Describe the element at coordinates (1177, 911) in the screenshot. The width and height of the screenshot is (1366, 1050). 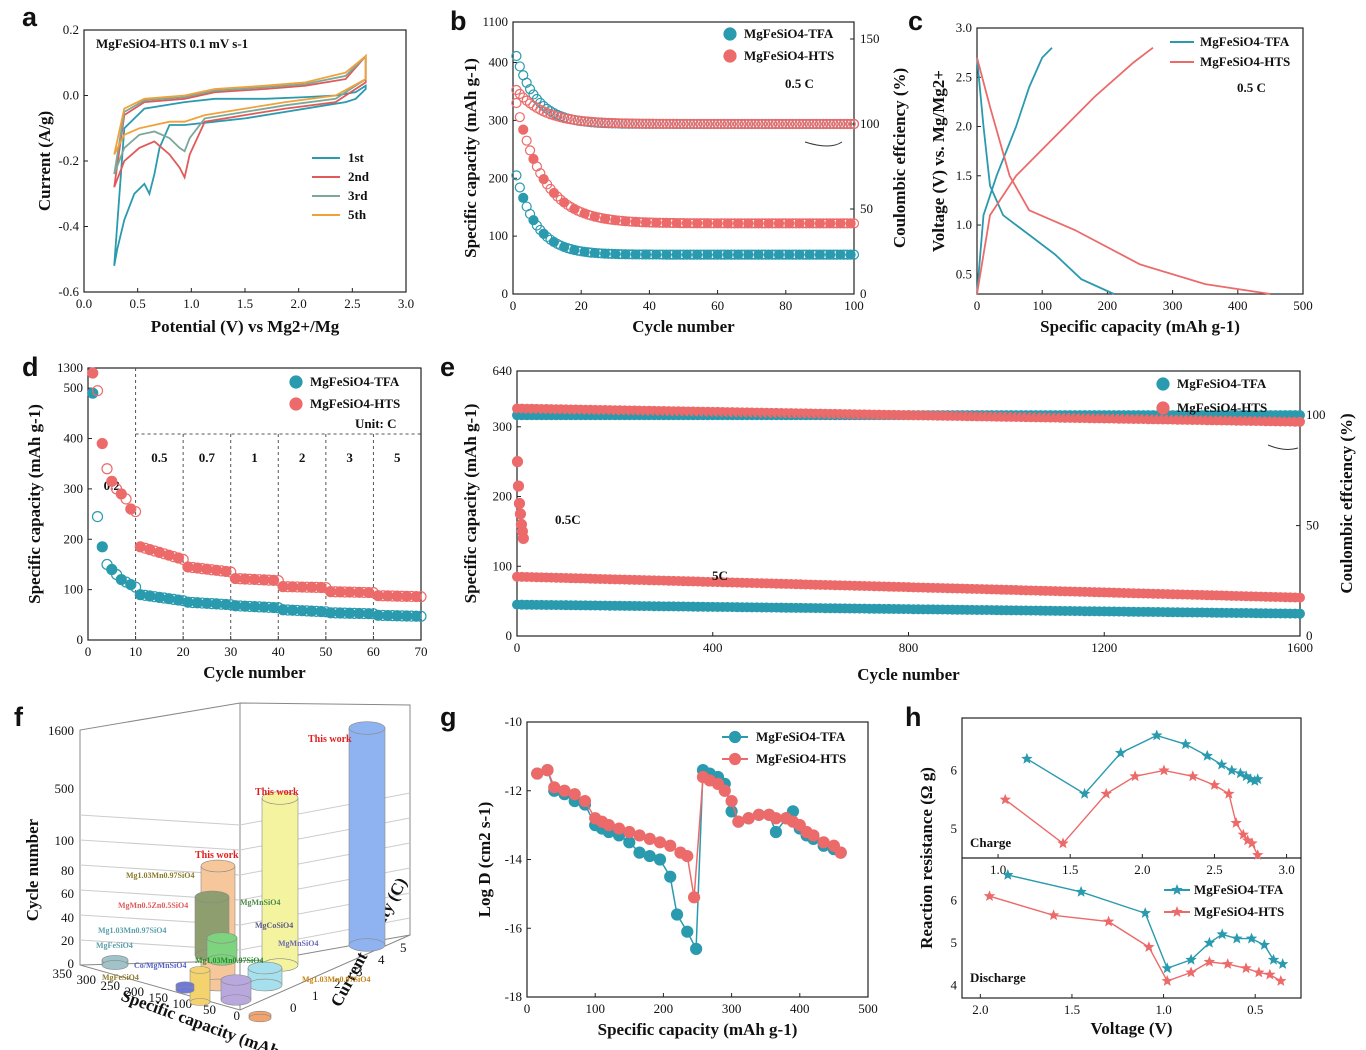
I see `h-legend-marker` at that location.